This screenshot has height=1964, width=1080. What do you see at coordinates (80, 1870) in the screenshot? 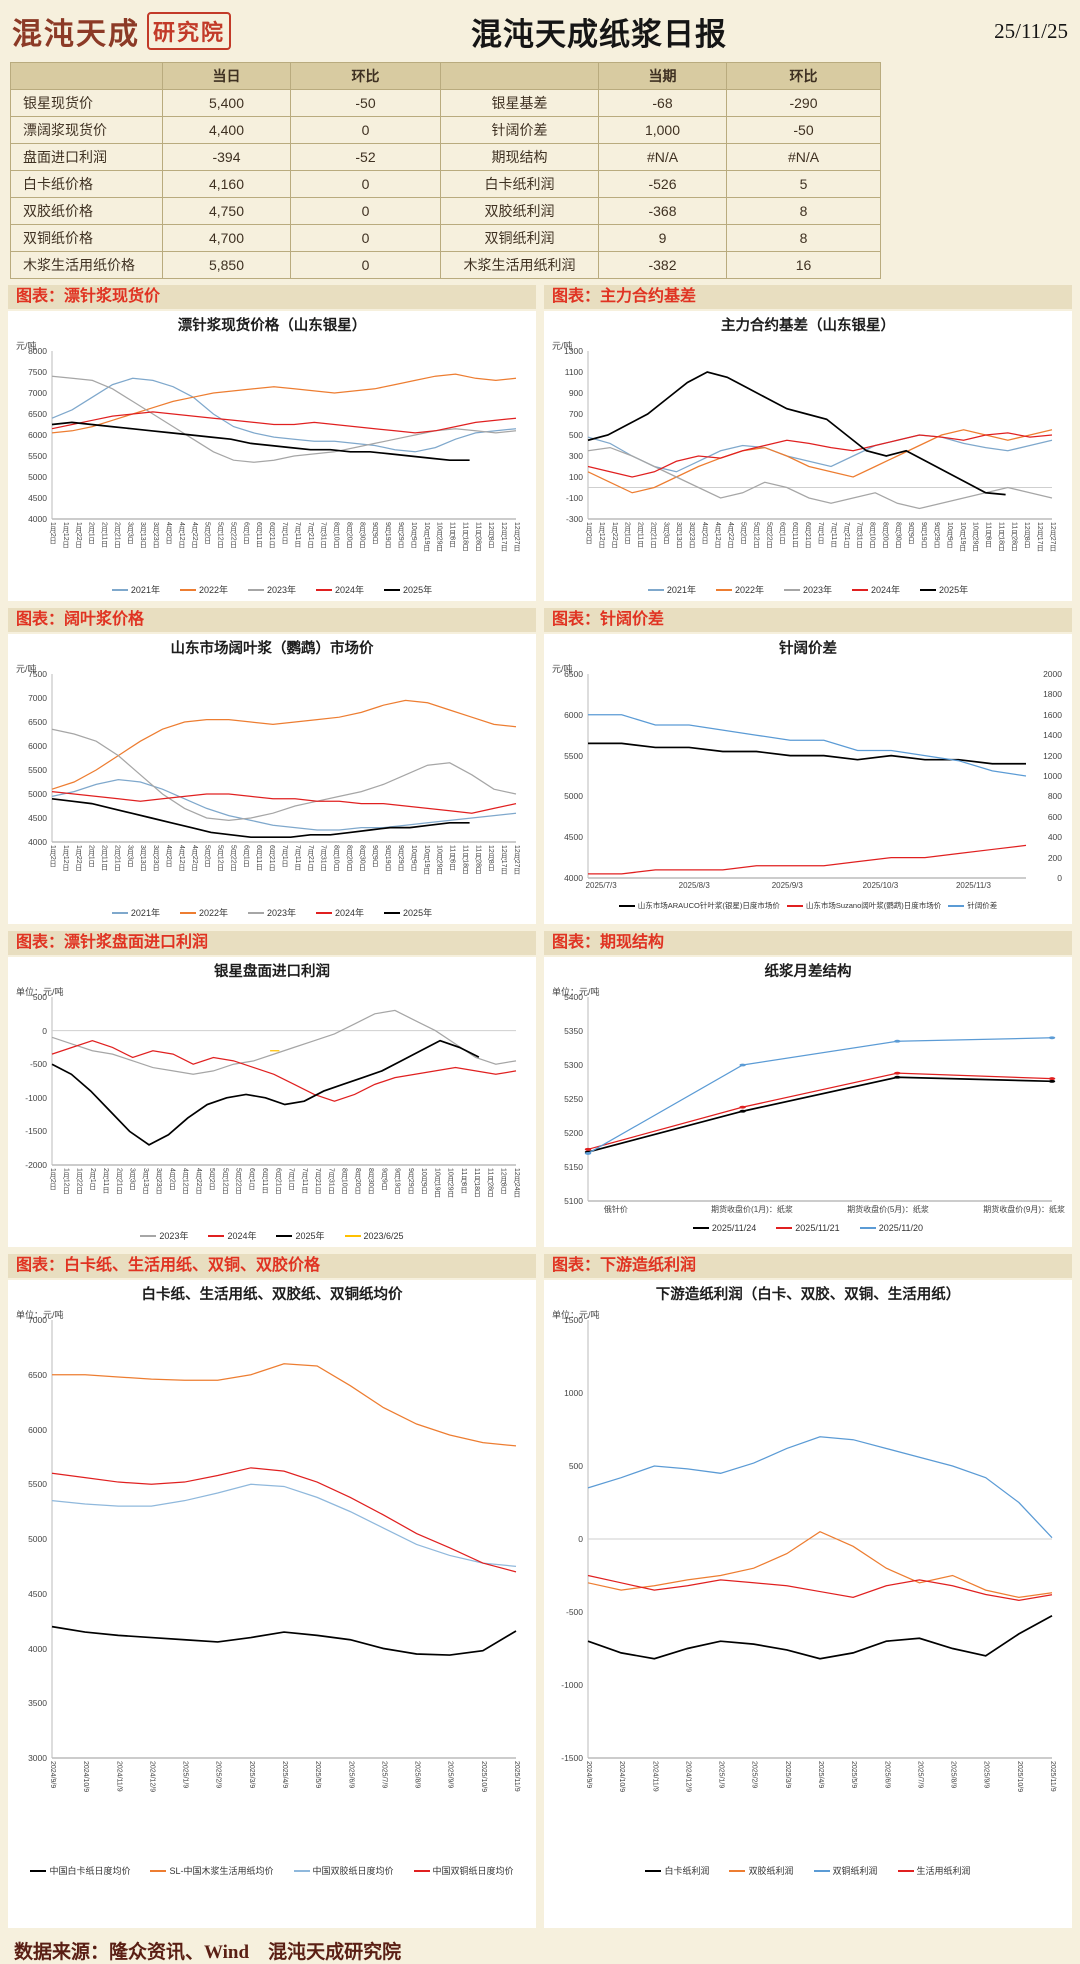
I see `legend-item: 中国白卡纸日度均价` at bounding box center [80, 1870].